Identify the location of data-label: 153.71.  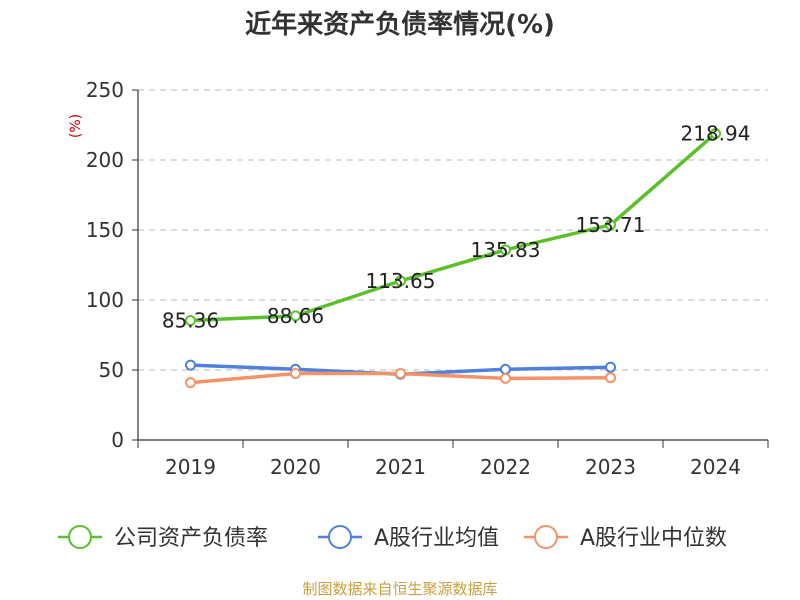
(611, 225).